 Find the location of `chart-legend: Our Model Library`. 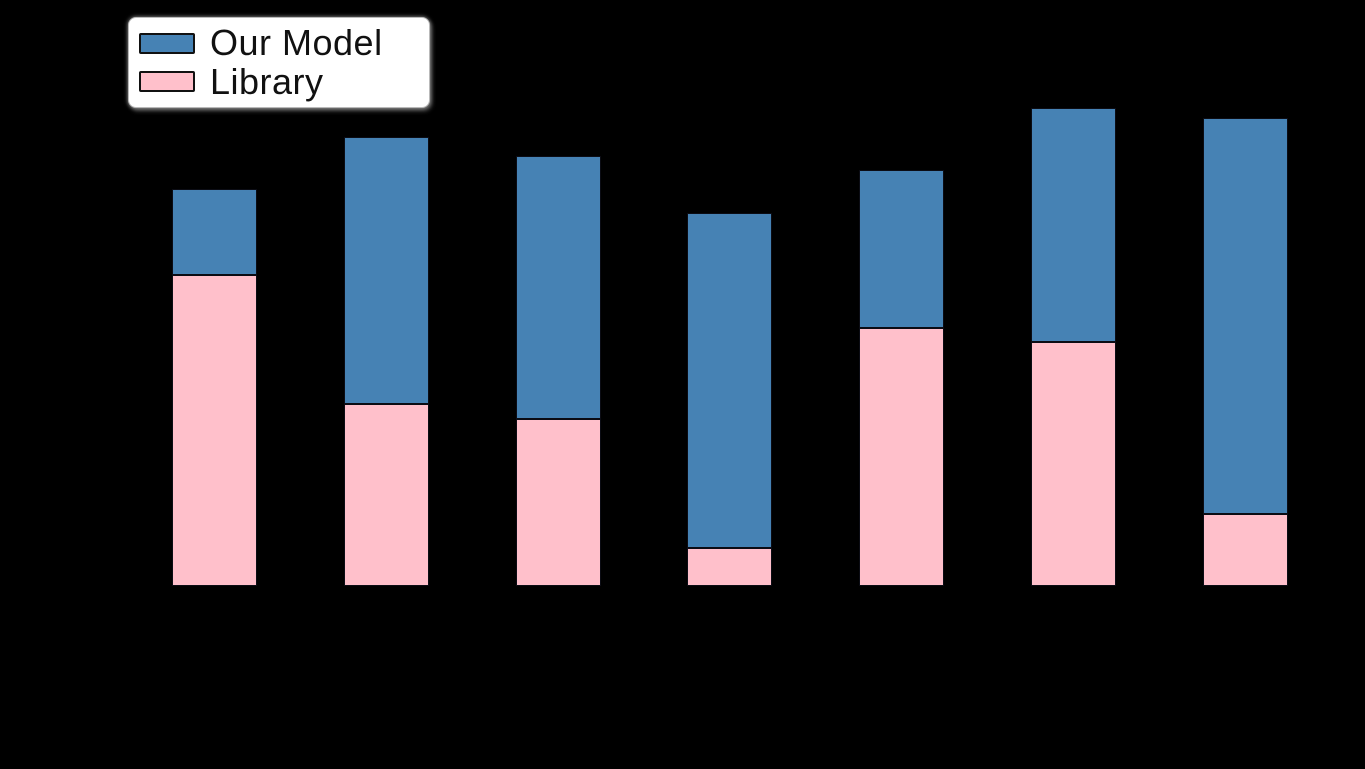

chart-legend: Our Model Library is located at coordinates (279, 62).